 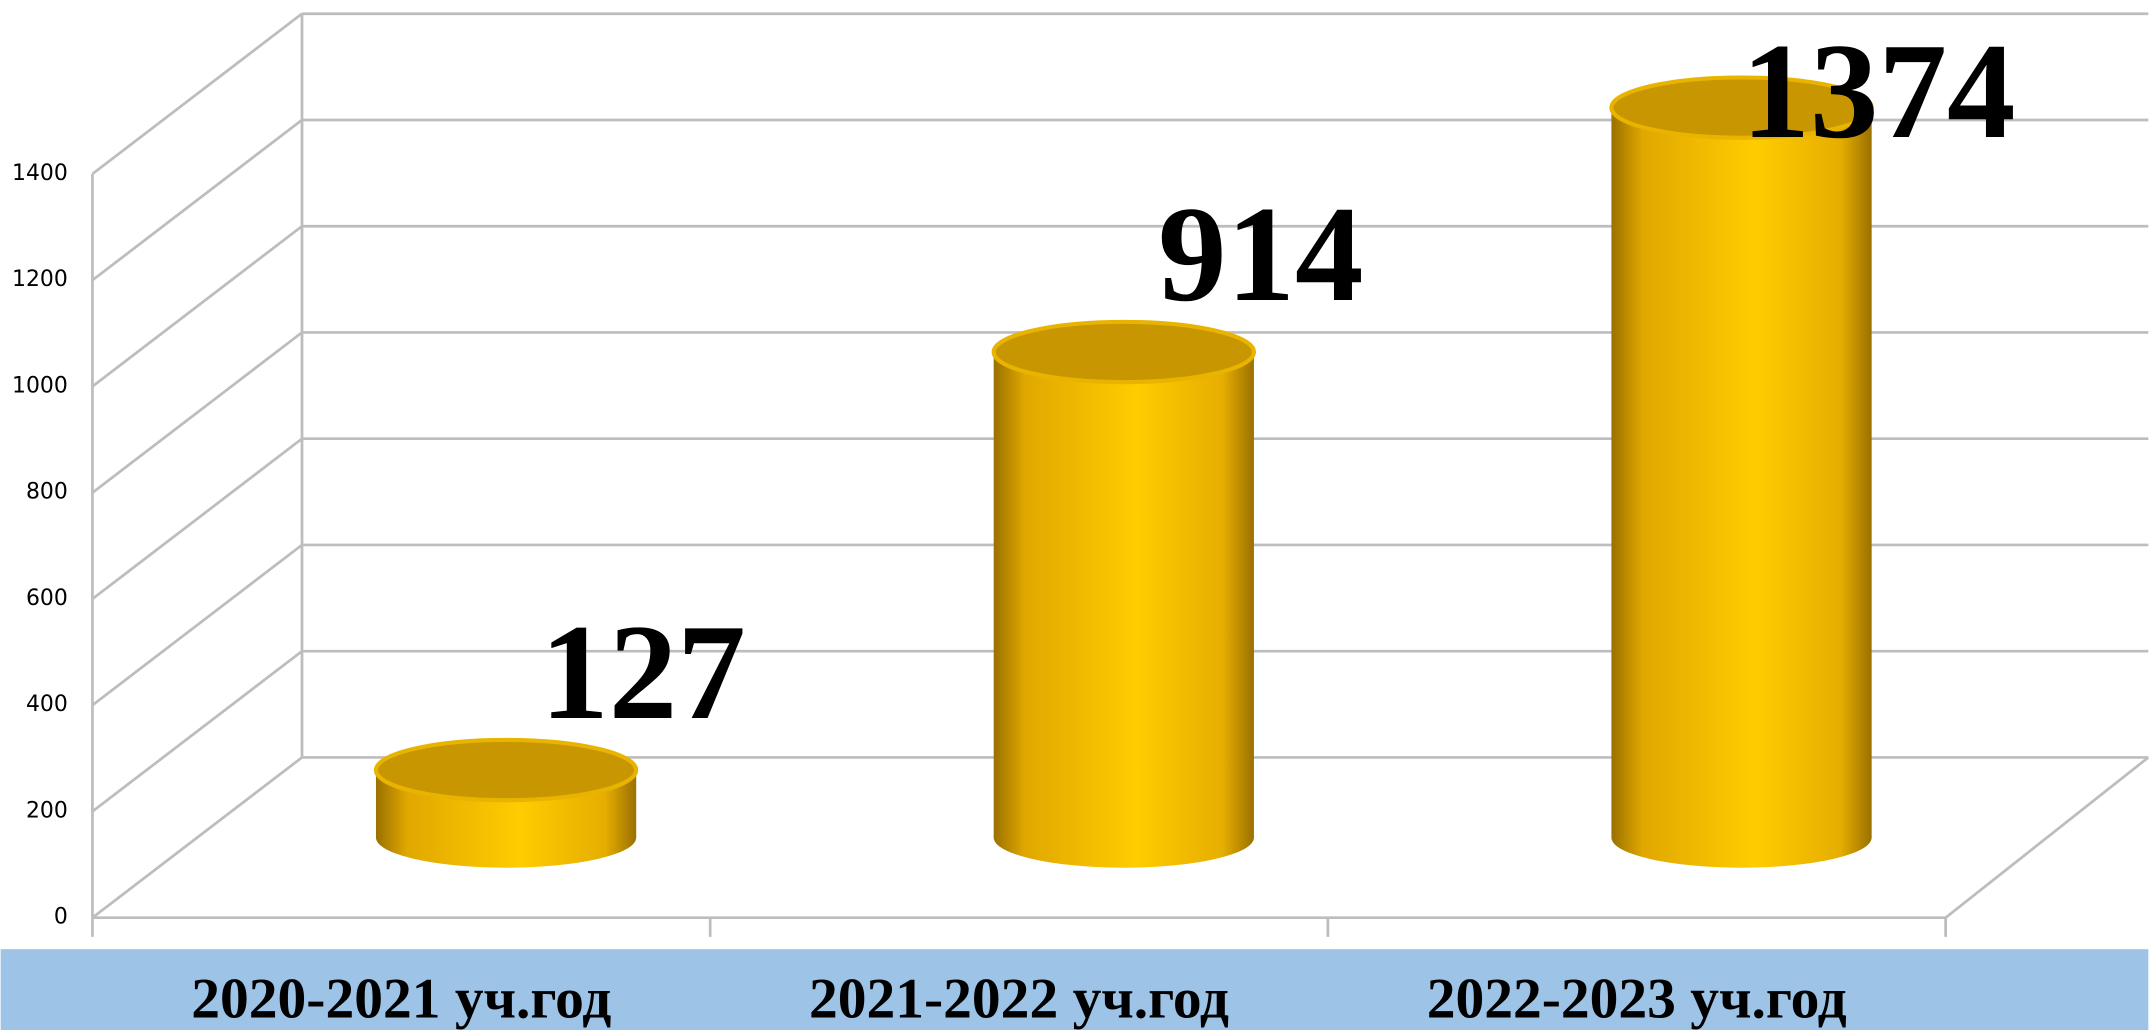 I want to click on y-tick-label: 800, so click(x=47, y=492).